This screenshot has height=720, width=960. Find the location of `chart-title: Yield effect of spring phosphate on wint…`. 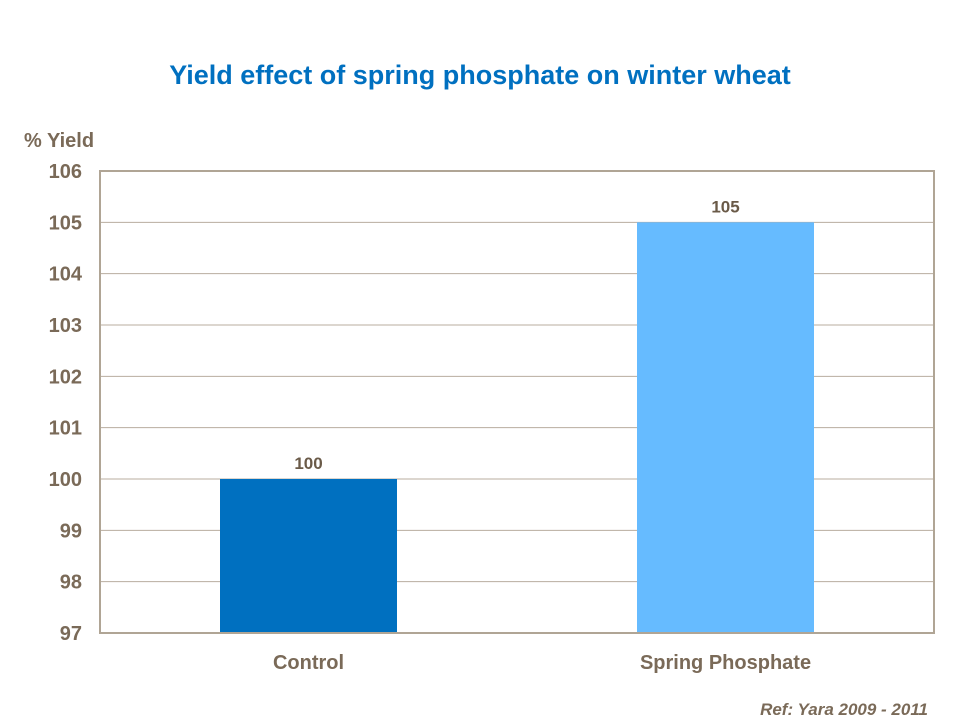

chart-title: Yield effect of spring phosphate on wint… is located at coordinates (480, 75).